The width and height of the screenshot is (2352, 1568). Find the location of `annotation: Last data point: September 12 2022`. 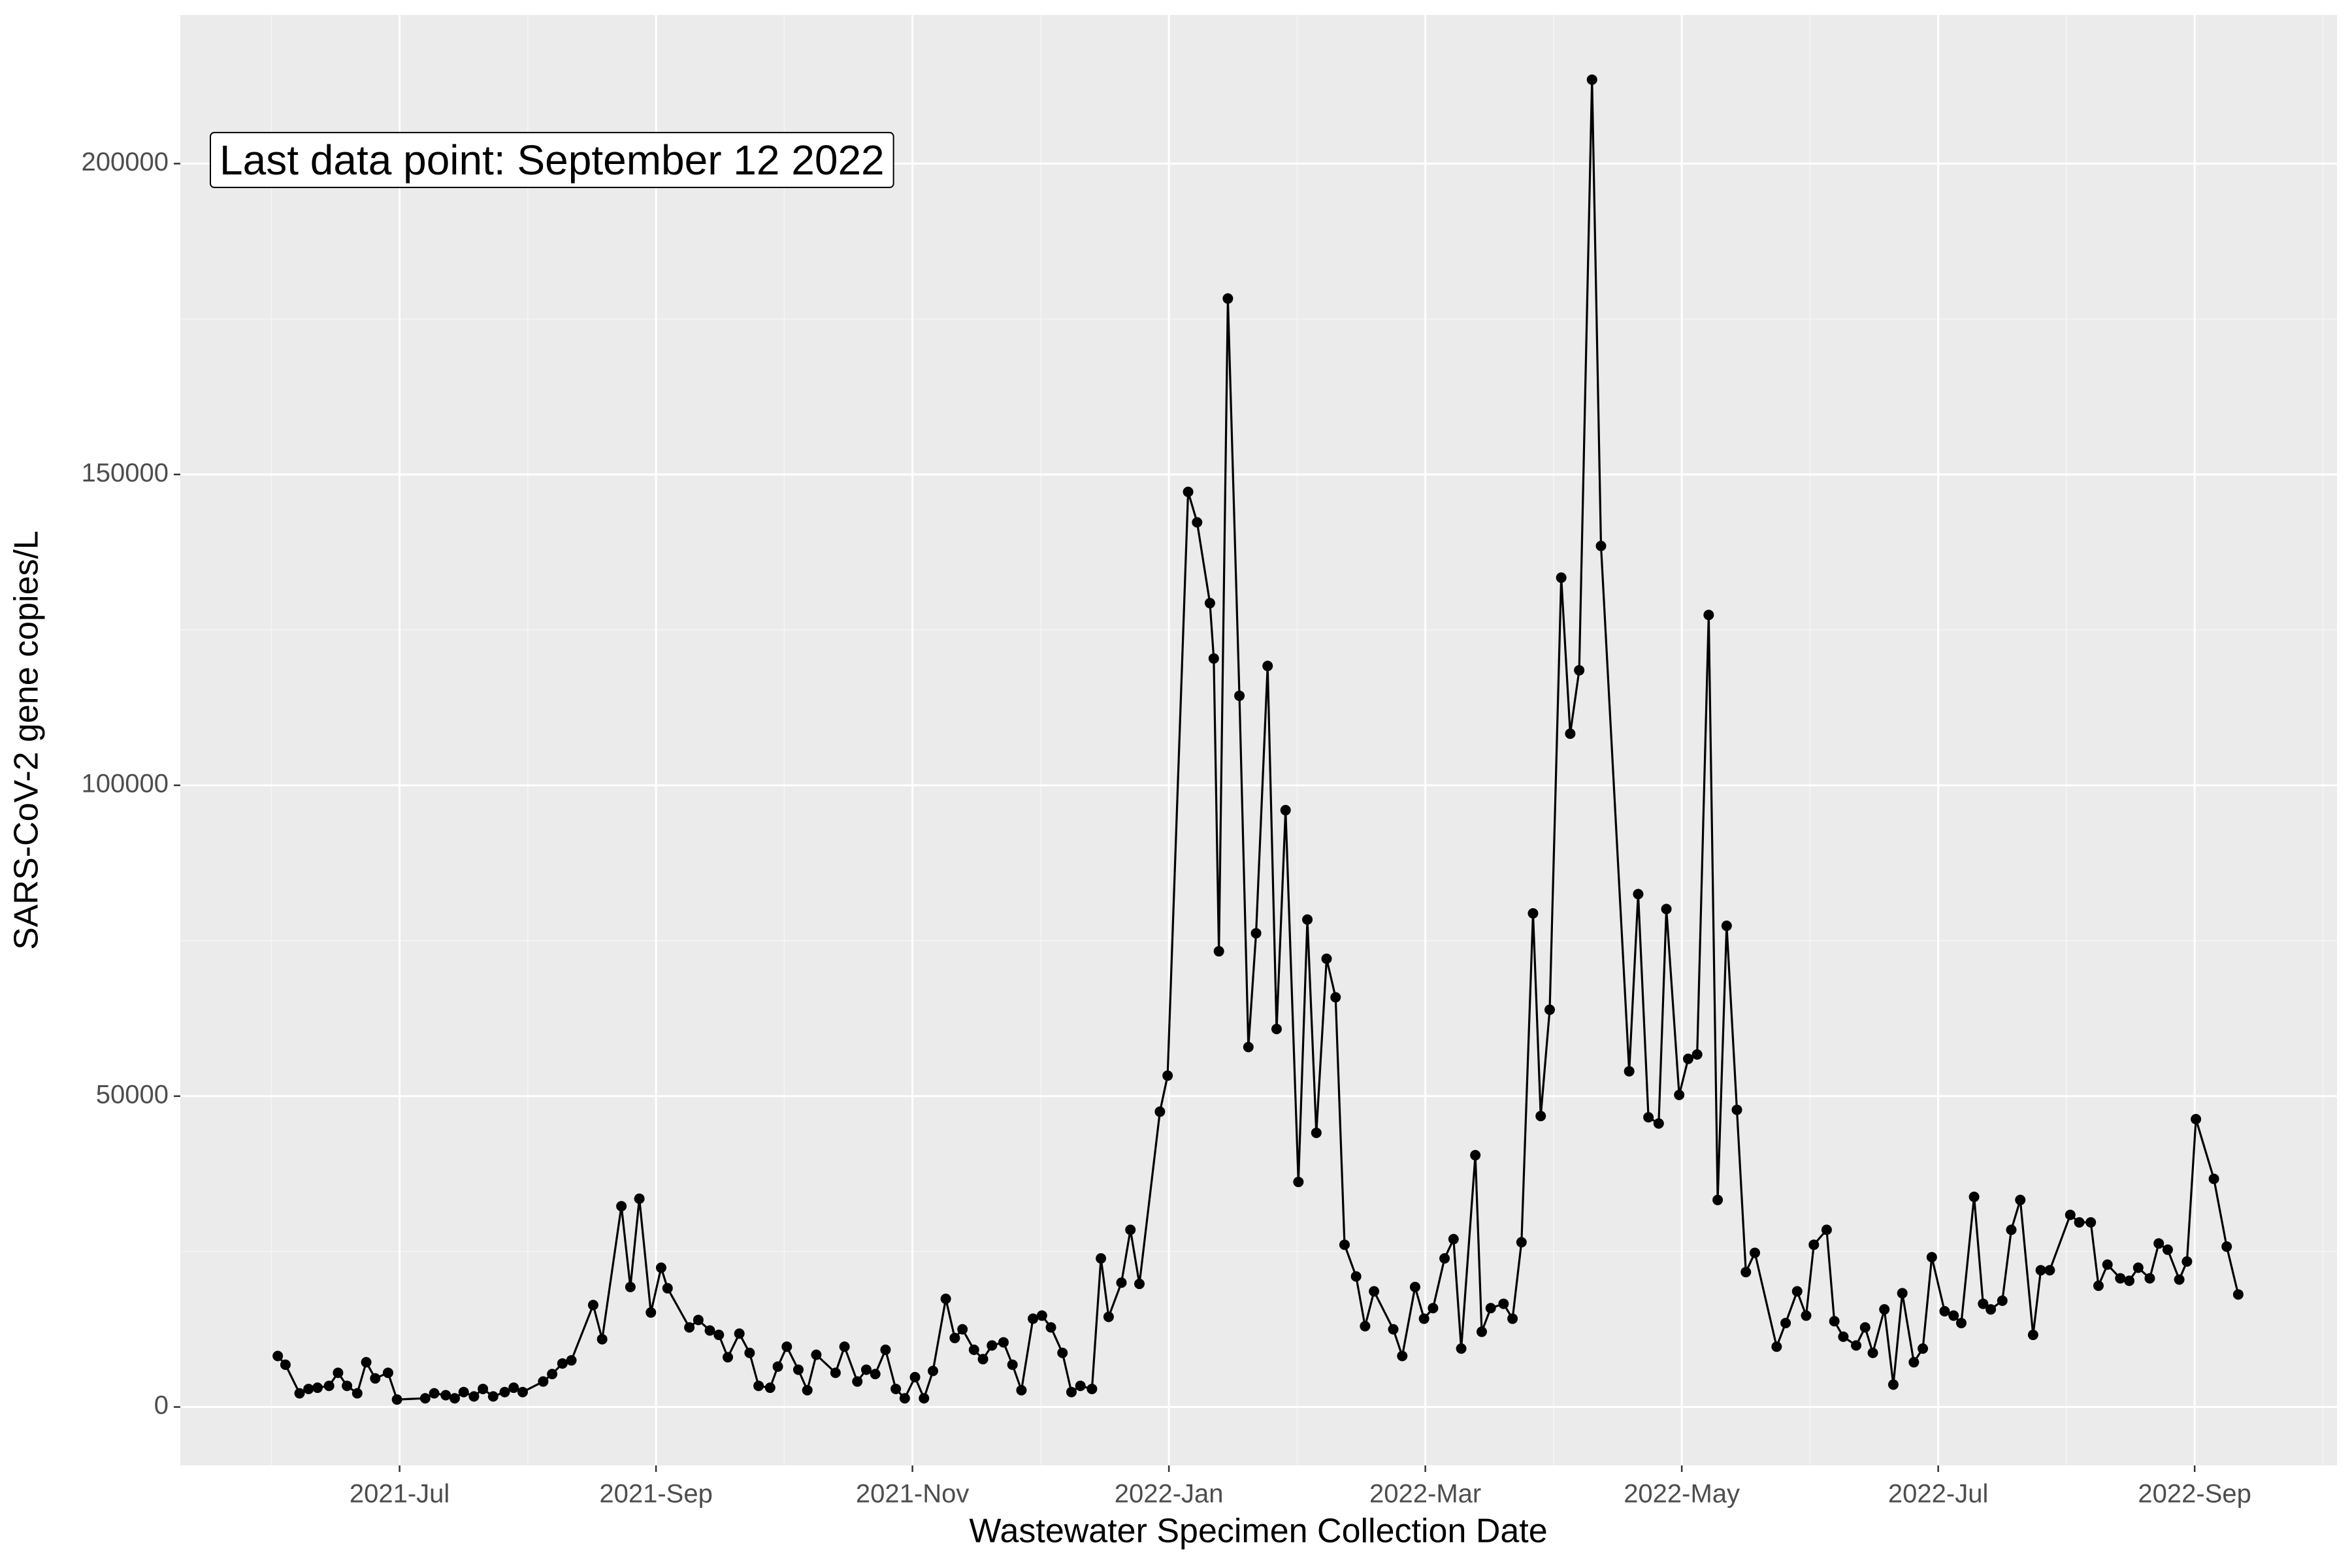

annotation: Last data point: September 12 2022 is located at coordinates (552, 160).